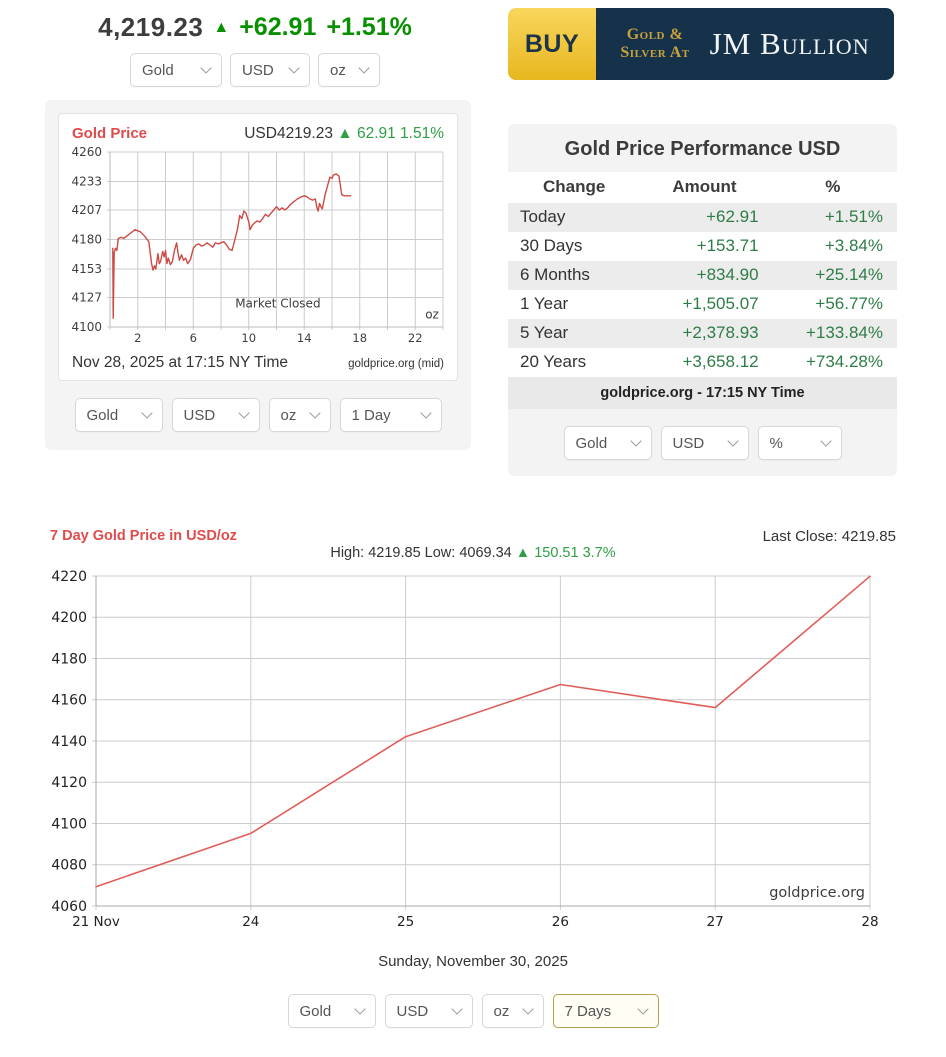 This screenshot has width=946, height=1057. I want to click on table-row: 5 Year +2,378.93 +133.84%, so click(702, 333).